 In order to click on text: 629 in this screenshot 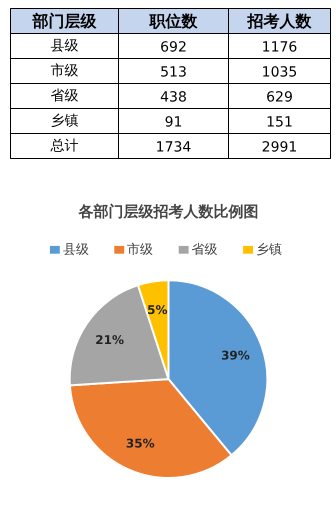, I will do `click(279, 98)`.